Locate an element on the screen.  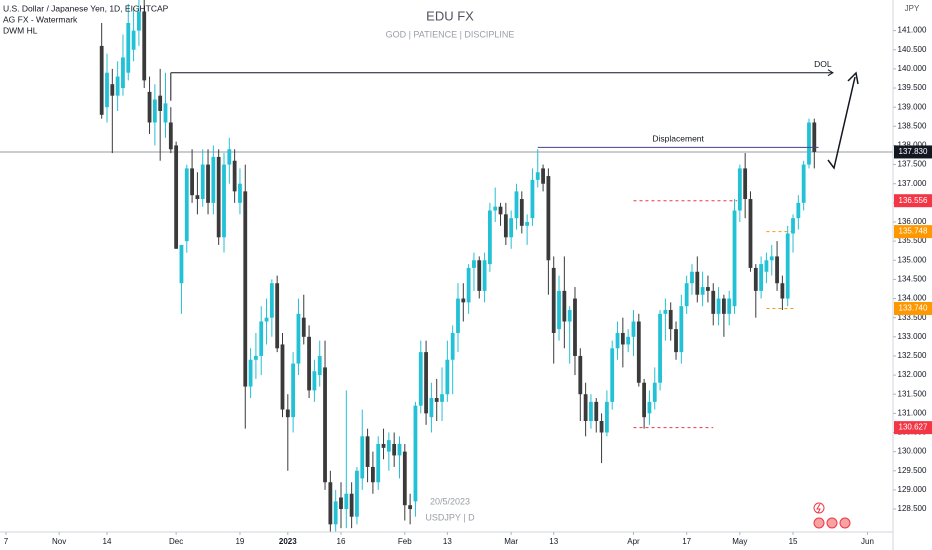
event-icons is located at coordinates (832, 515).